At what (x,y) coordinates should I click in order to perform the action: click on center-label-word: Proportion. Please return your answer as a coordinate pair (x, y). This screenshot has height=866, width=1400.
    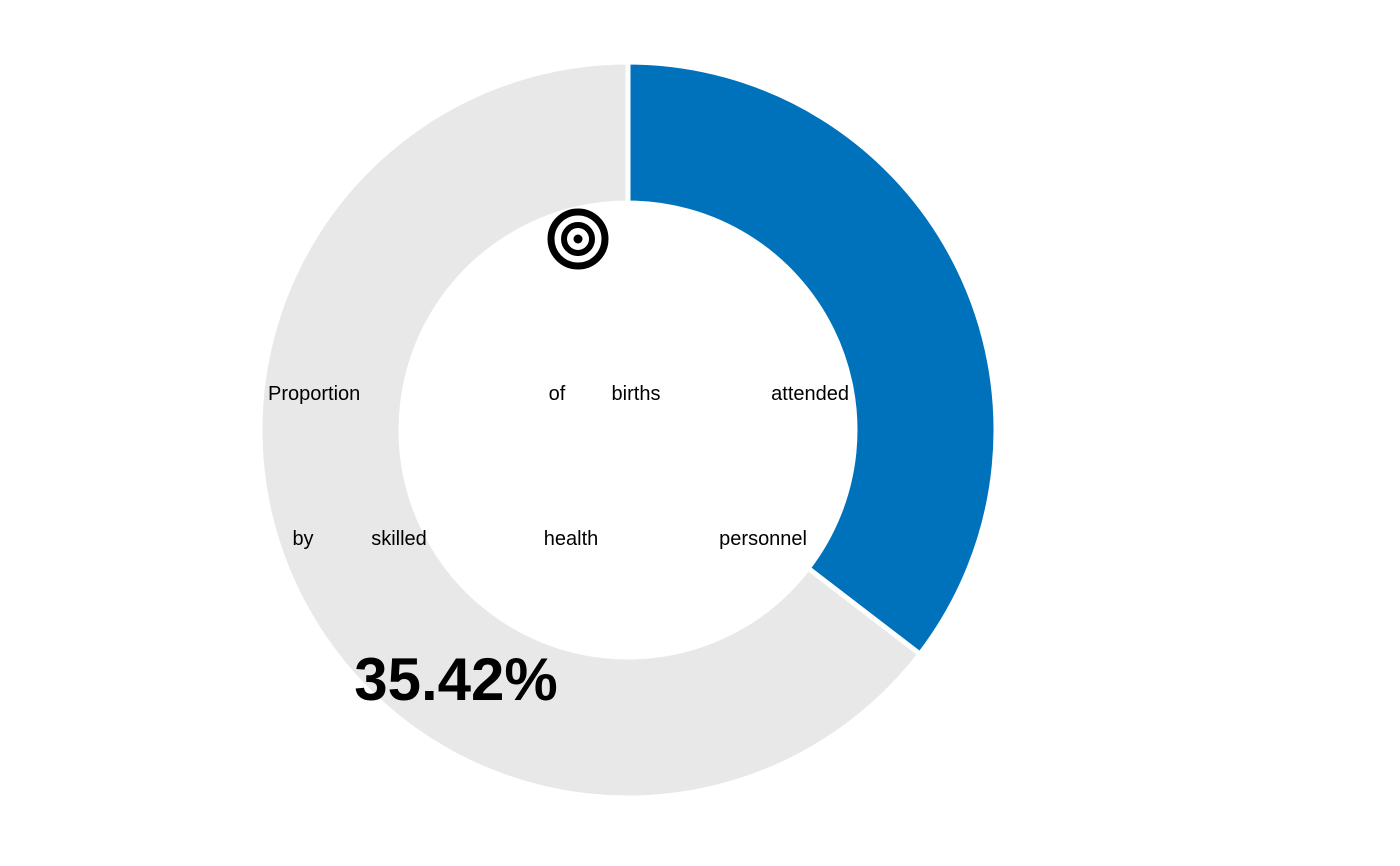
    Looking at the image, I should click on (314, 394).